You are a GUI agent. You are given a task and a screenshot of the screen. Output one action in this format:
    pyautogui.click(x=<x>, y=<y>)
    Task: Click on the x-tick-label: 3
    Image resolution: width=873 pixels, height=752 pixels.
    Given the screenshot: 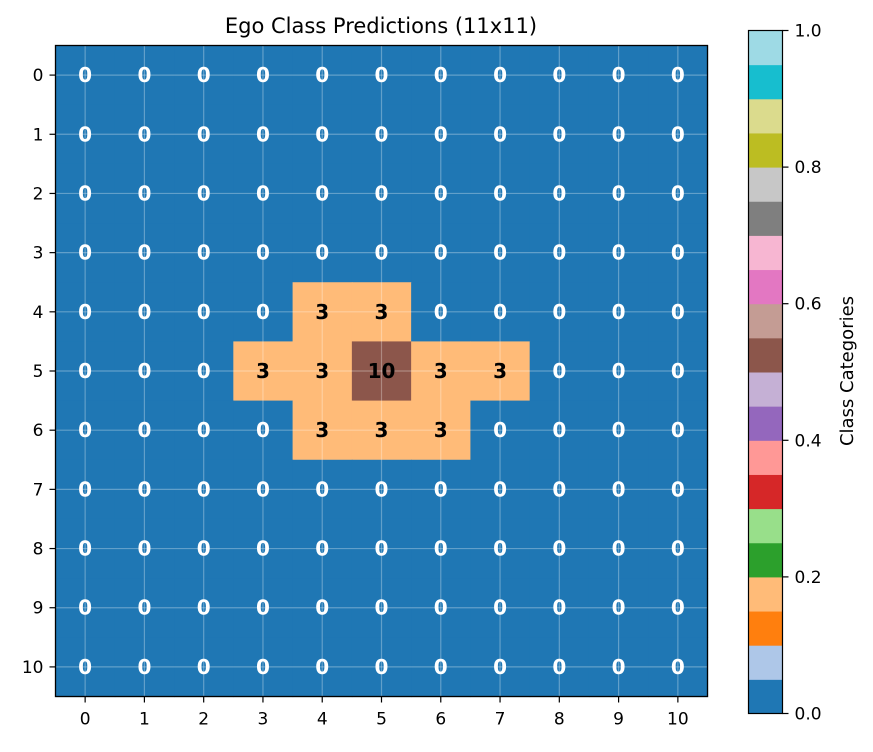 What is the action you would take?
    pyautogui.click(x=263, y=720)
    